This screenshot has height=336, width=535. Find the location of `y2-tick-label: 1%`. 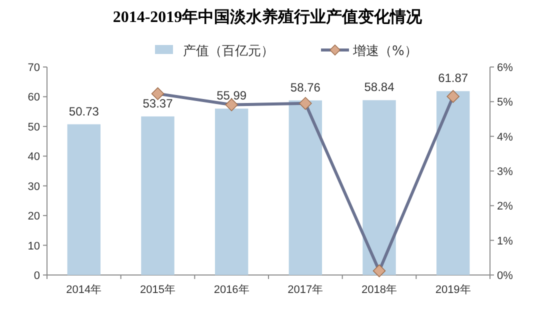

y2-tick-label: 1% is located at coordinates (505, 241).